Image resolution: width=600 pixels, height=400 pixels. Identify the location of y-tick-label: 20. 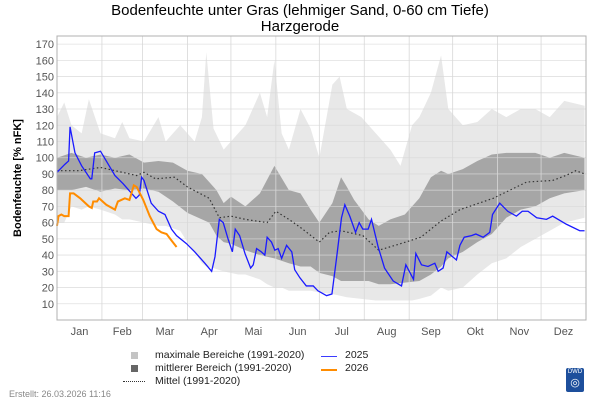
(48, 289).